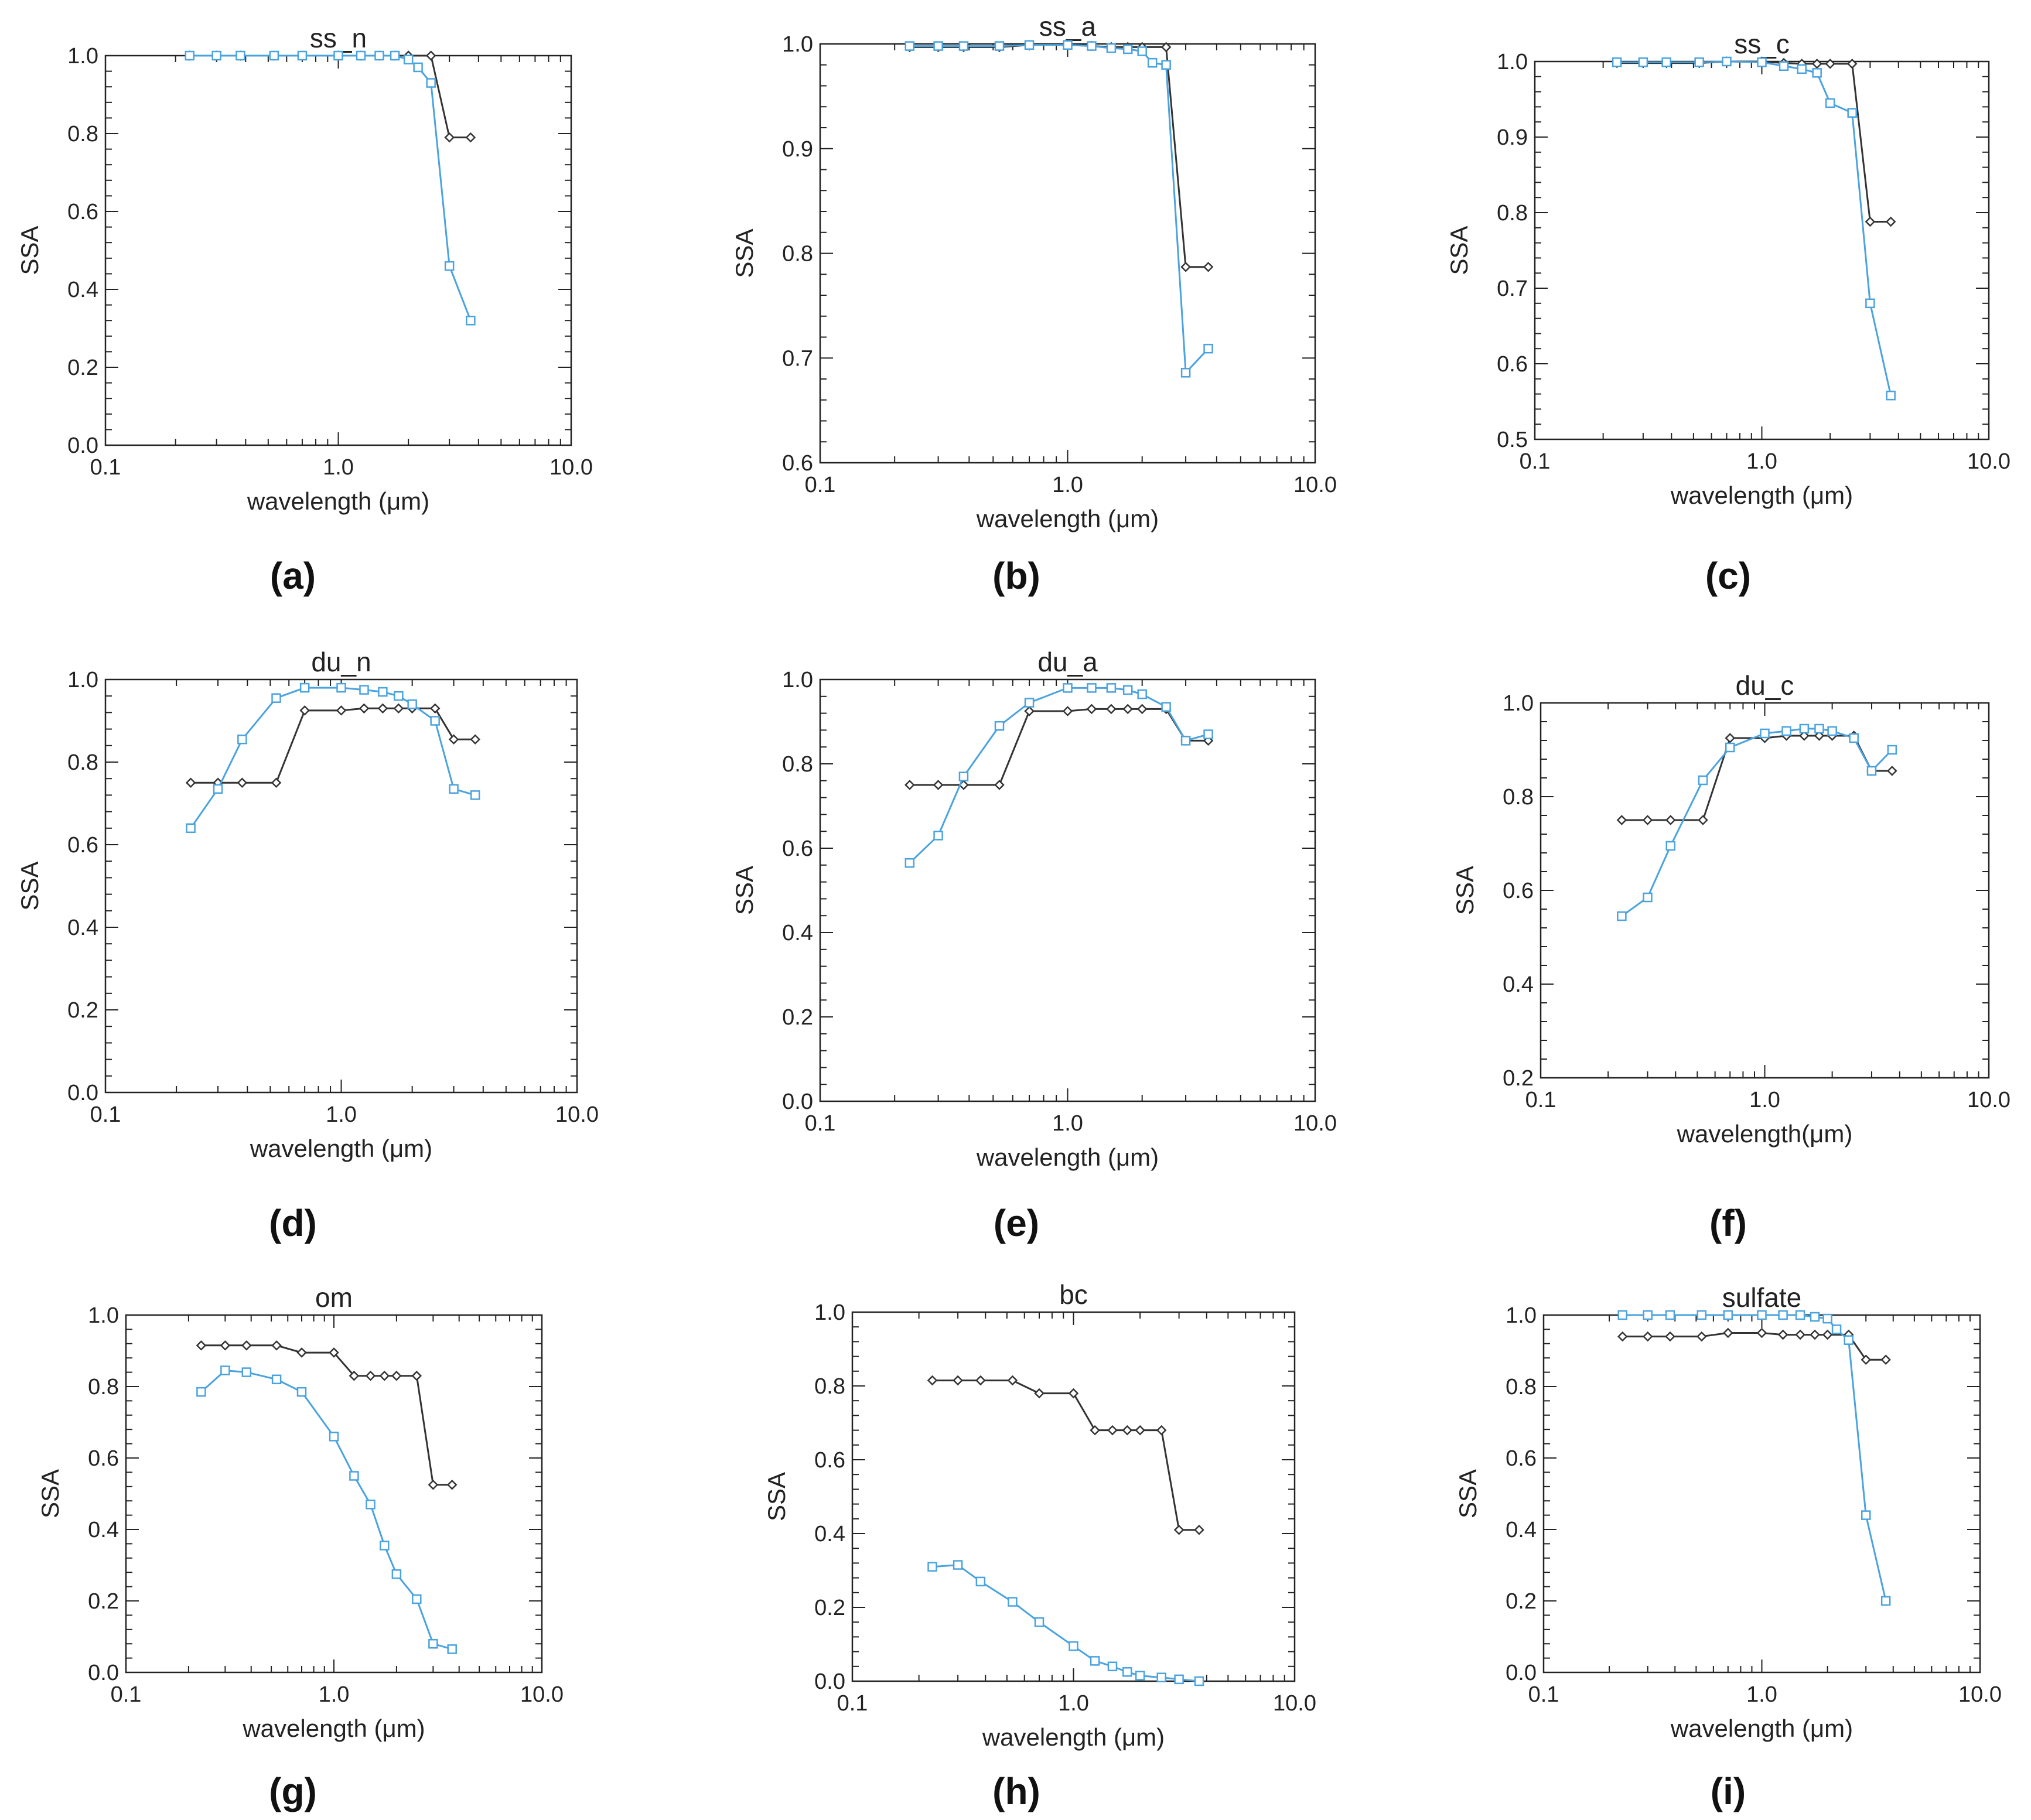 The height and width of the screenshot is (1820, 2031). Describe the element at coordinates (293, 1223) in the screenshot. I see `panel-label: (d)` at that location.